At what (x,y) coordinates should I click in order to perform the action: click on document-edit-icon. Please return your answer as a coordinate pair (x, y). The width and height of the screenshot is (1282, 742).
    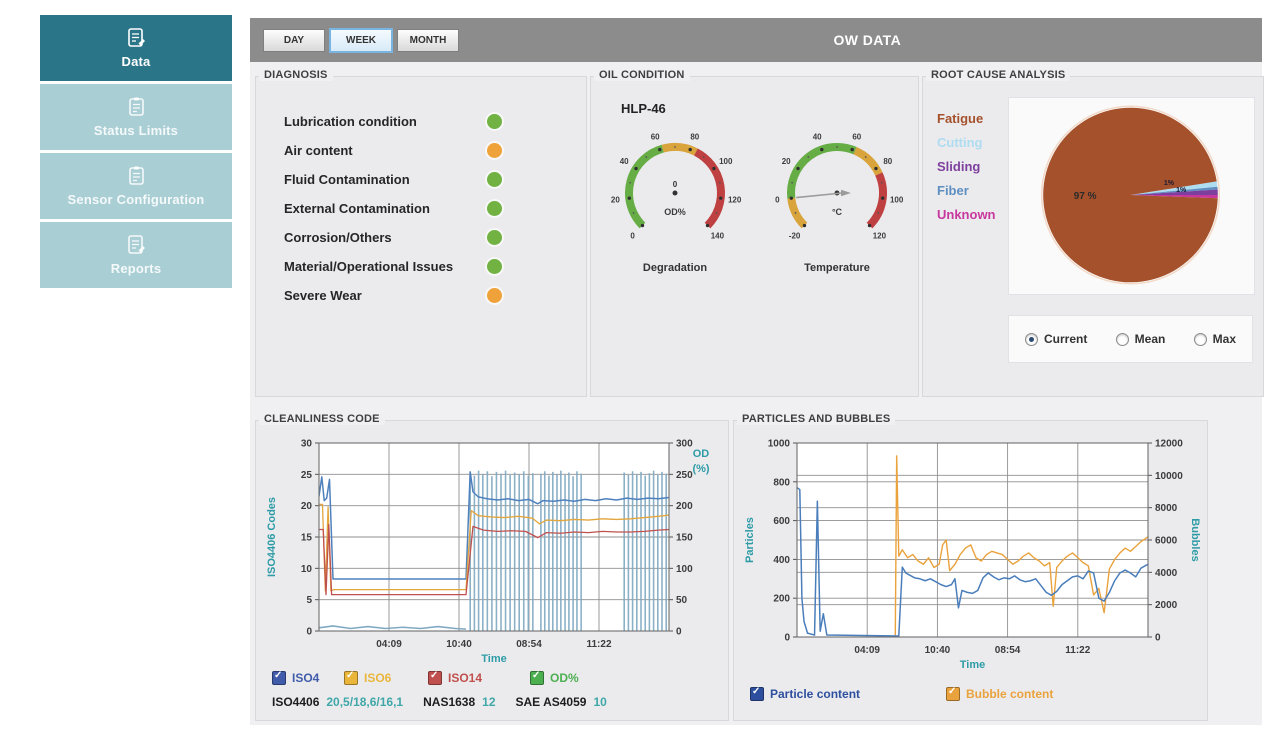
    Looking at the image, I should click on (136, 245).